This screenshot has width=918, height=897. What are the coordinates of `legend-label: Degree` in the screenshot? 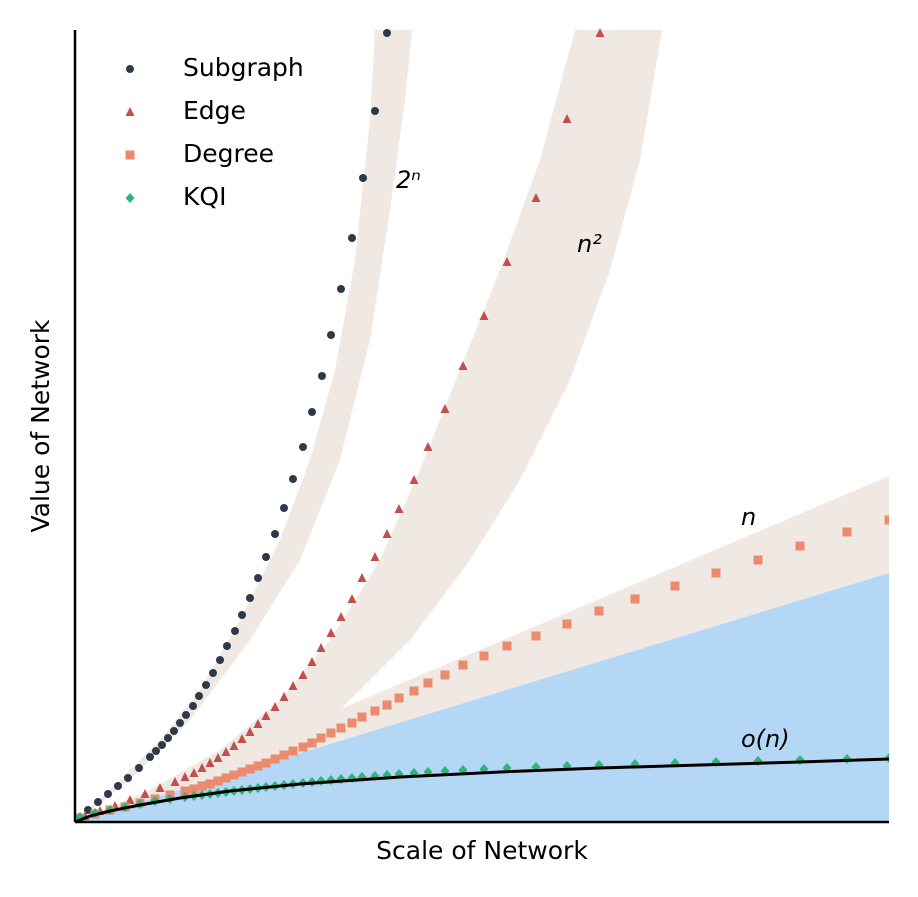 It's located at (228, 153).